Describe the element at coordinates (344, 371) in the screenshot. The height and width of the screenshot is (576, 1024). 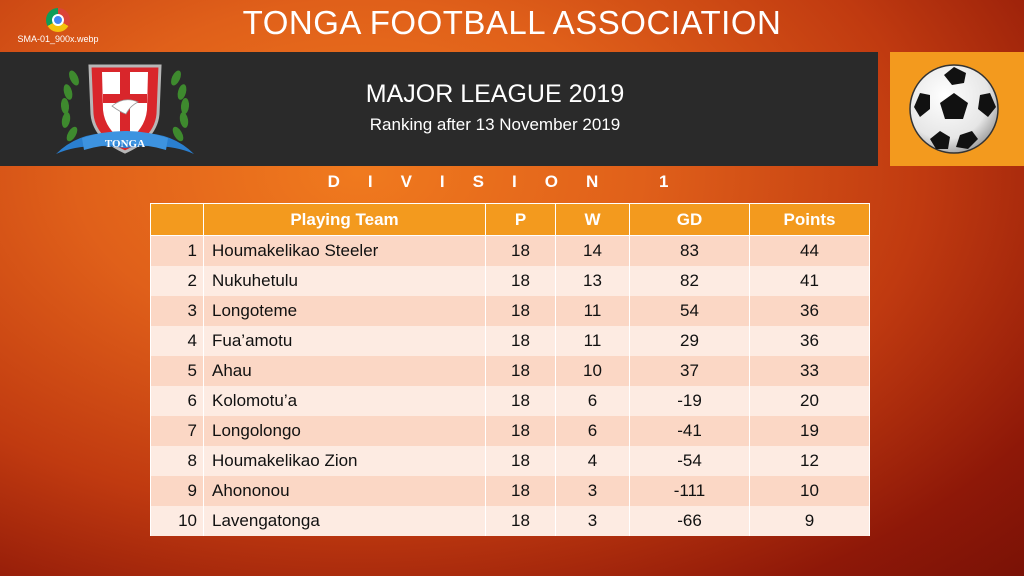
I see `cell-team: Ahau` at that location.